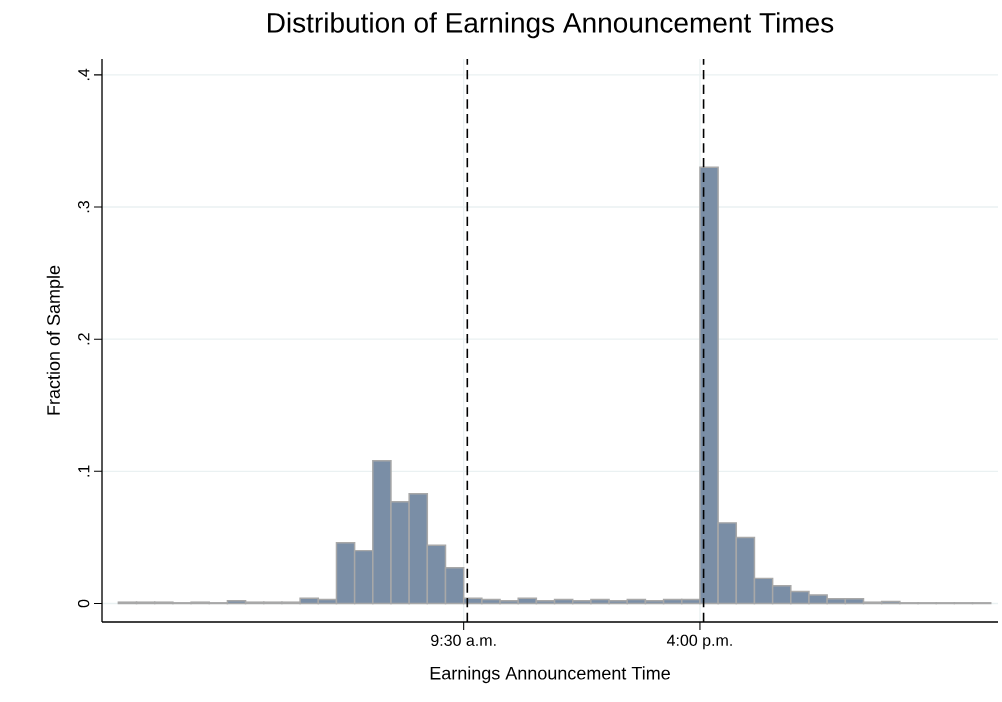  What do you see at coordinates (84, 471) in the screenshot?
I see `y-tick-label: .1` at bounding box center [84, 471].